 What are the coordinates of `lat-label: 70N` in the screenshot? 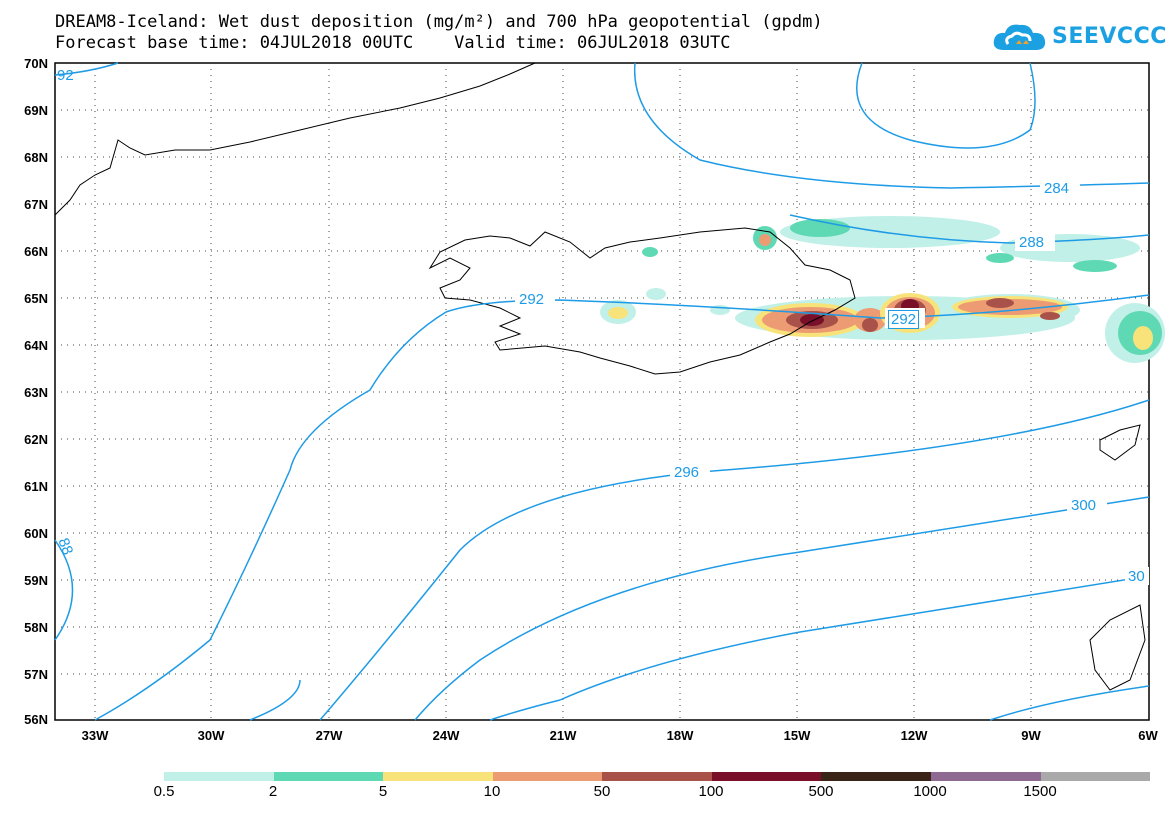 It's located at (36, 63).